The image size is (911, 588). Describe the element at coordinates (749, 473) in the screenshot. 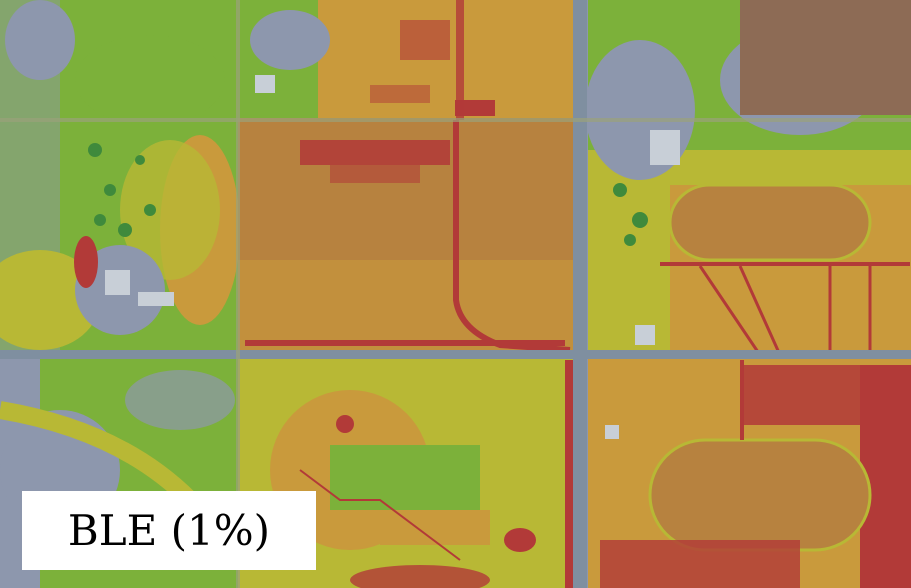

I see `field-bottom-right` at that location.